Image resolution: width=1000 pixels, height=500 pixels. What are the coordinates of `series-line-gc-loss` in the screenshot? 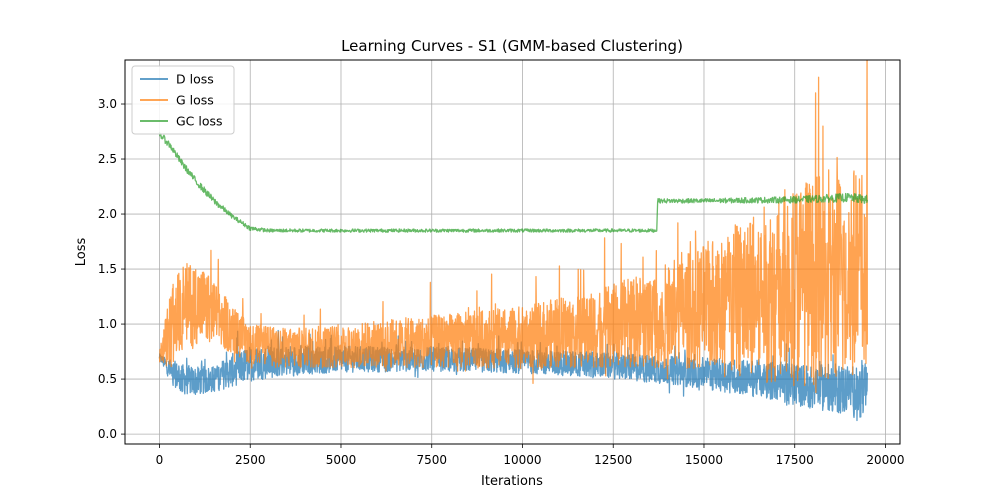 It's located at (513, 182).